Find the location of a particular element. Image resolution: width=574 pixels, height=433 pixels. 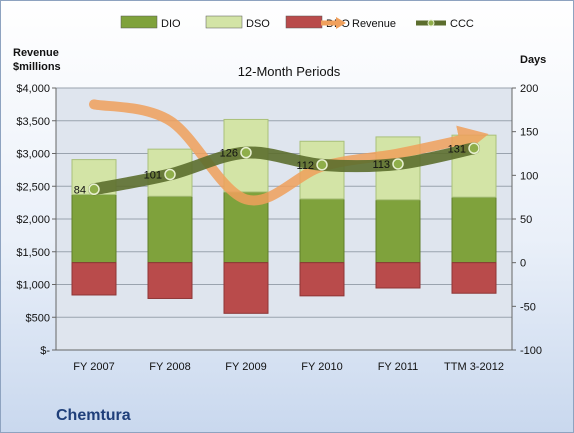

legend-swatch-marker is located at coordinates (431, 23).